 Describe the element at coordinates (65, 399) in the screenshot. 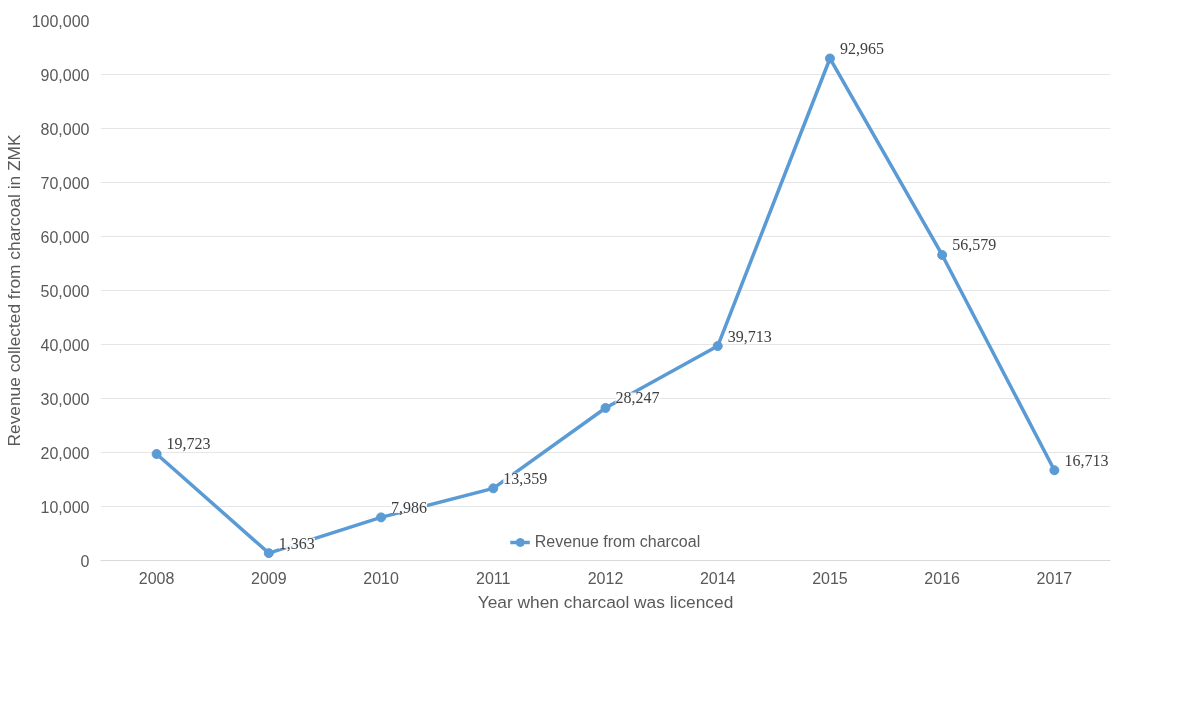

I see `y-tick-label: 30,000` at that location.